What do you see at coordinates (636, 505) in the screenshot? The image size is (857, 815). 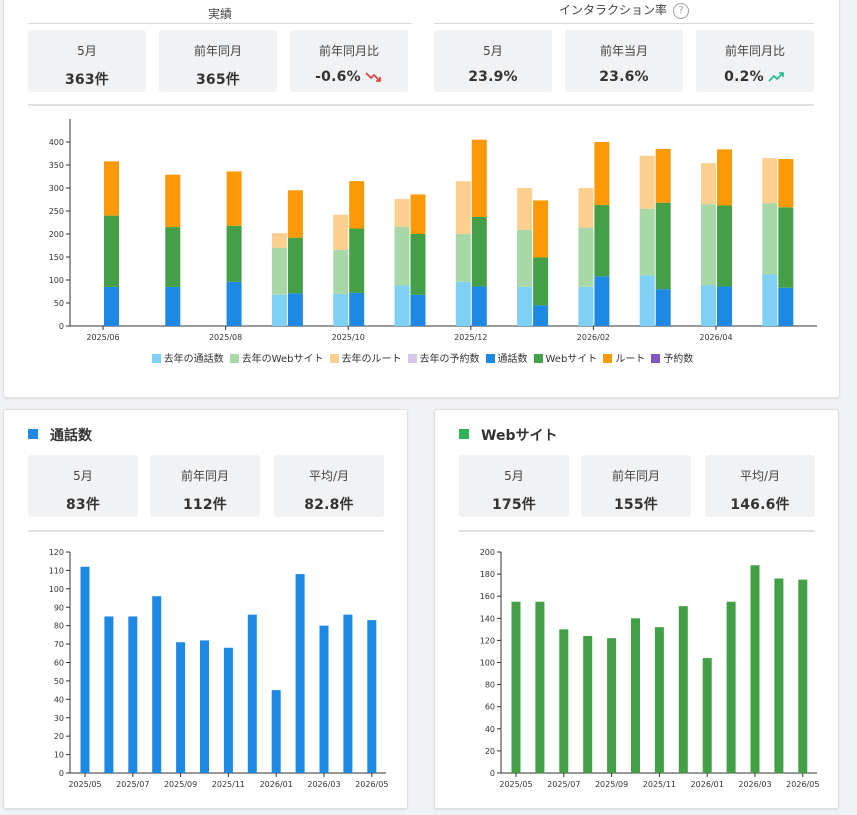 I see `stat-value: 155件` at bounding box center [636, 505].